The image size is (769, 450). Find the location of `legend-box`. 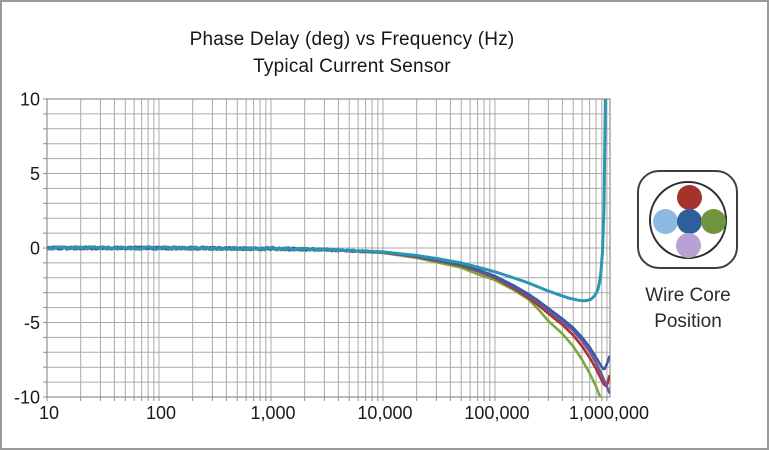

legend-box is located at coordinates (687, 219).